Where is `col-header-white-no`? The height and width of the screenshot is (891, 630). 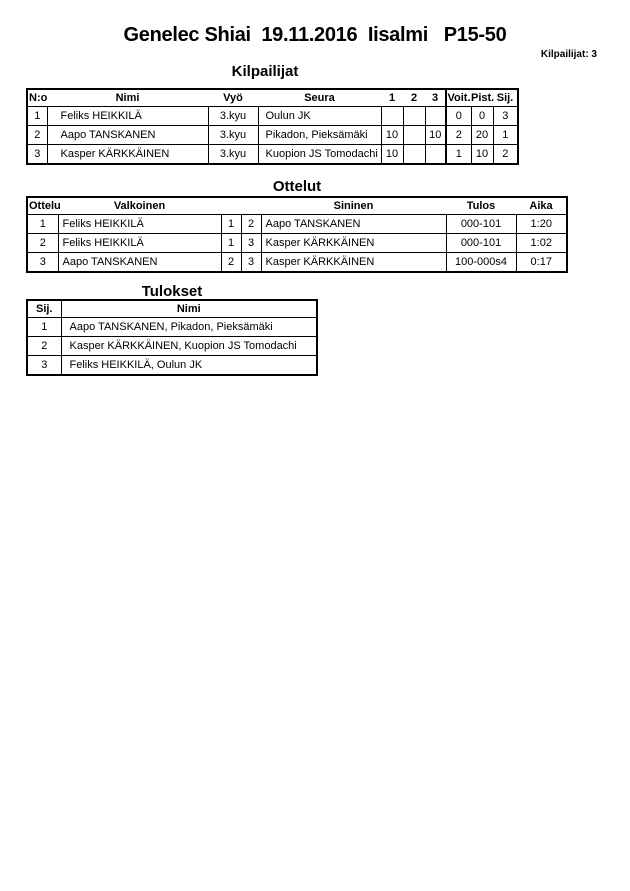
col-header-white-no is located at coordinates (231, 206).